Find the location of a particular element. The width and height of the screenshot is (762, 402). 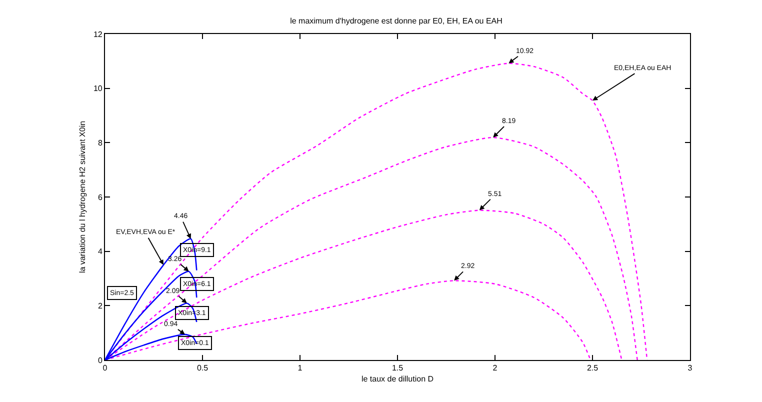

y-tick-label: 4 is located at coordinates (100, 251).